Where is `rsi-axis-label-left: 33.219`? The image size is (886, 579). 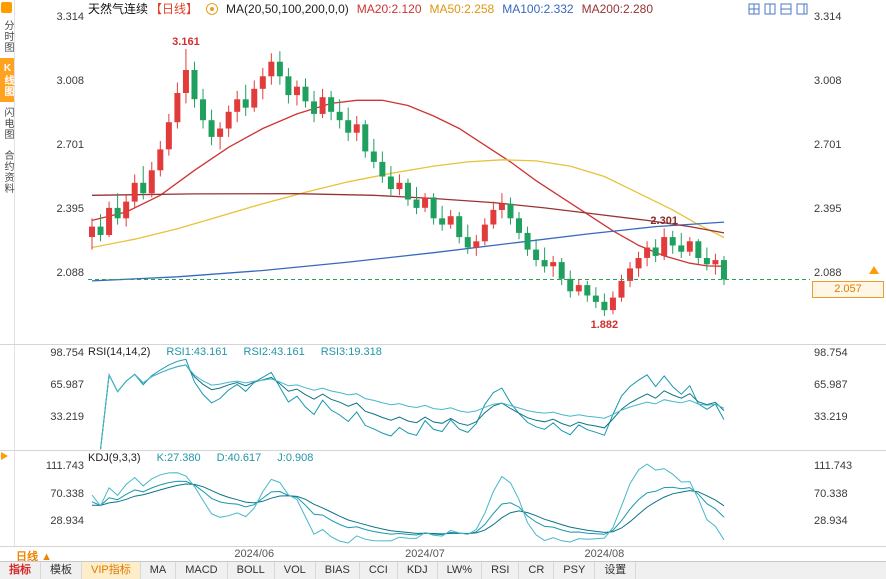 rsi-axis-label-left: 33.219 is located at coordinates (67, 416).